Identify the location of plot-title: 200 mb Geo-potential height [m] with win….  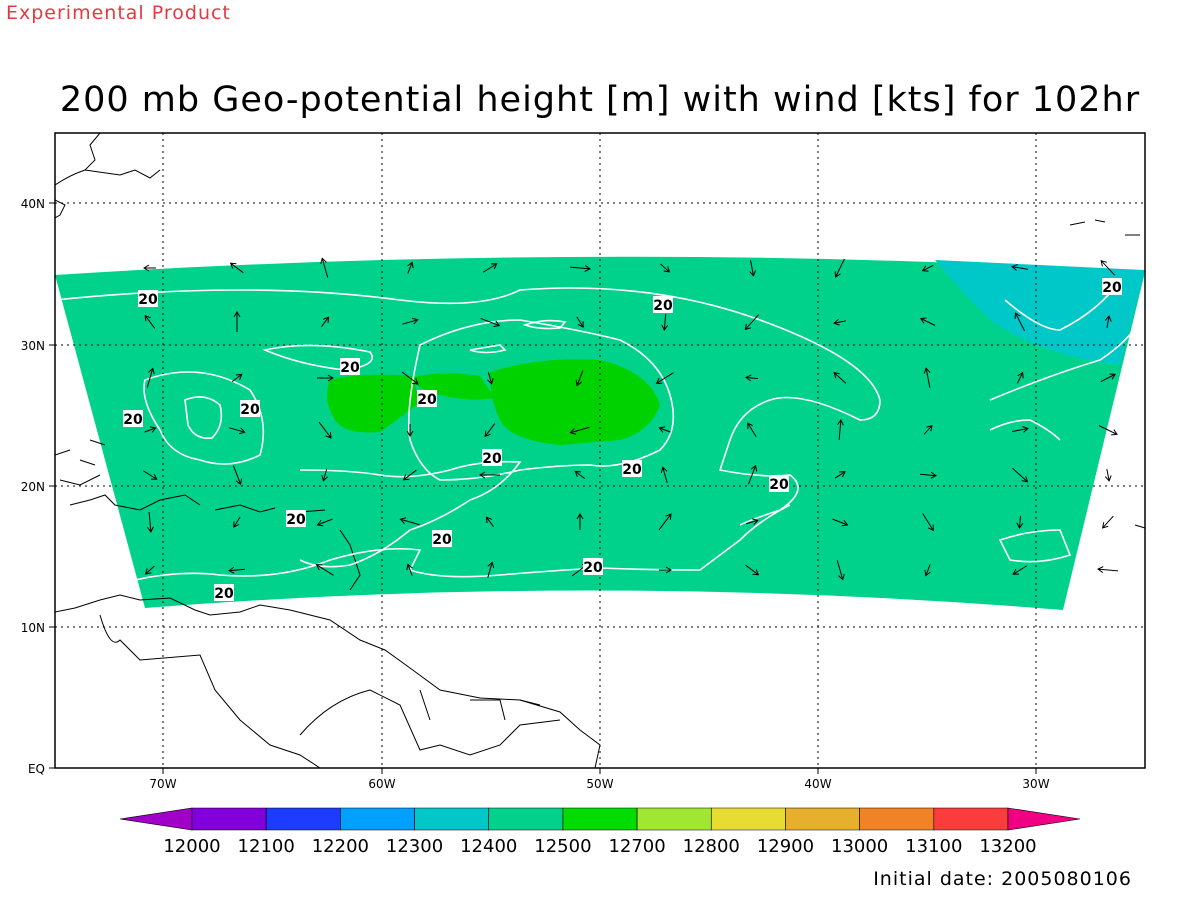
(600, 100).